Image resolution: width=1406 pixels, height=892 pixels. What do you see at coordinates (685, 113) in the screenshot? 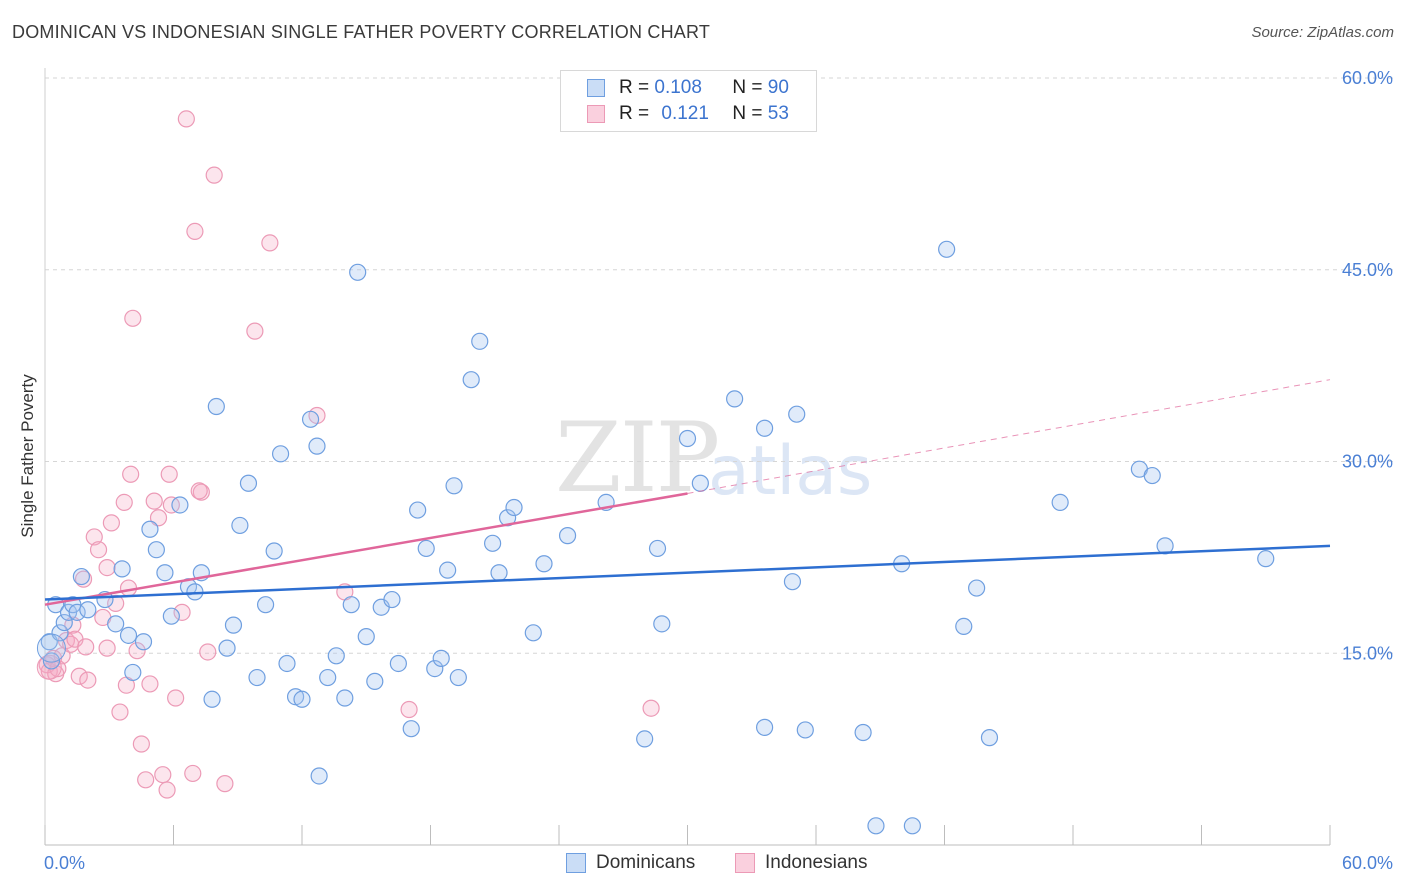
I see `legend-r-value: 0.121` at bounding box center [685, 113].